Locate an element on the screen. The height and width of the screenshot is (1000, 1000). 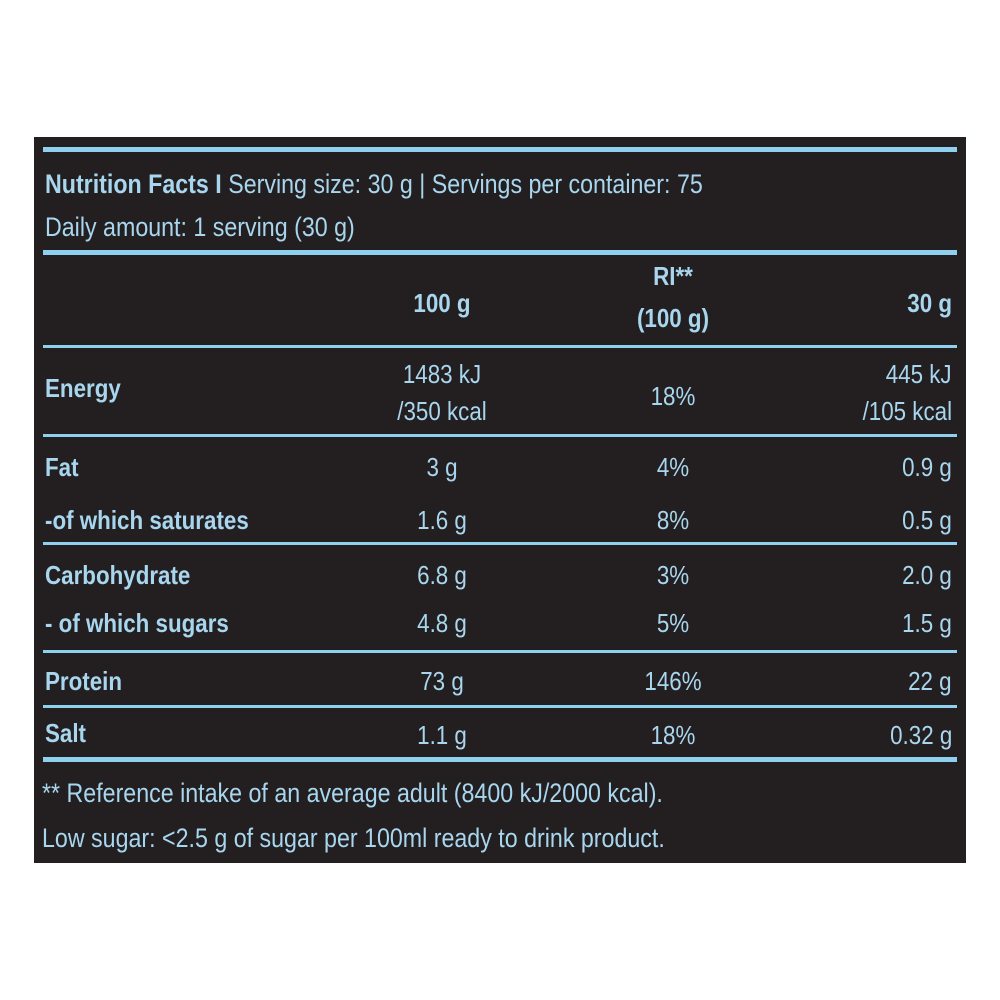
sugars-100g: 4.8 g is located at coordinates (442, 623).